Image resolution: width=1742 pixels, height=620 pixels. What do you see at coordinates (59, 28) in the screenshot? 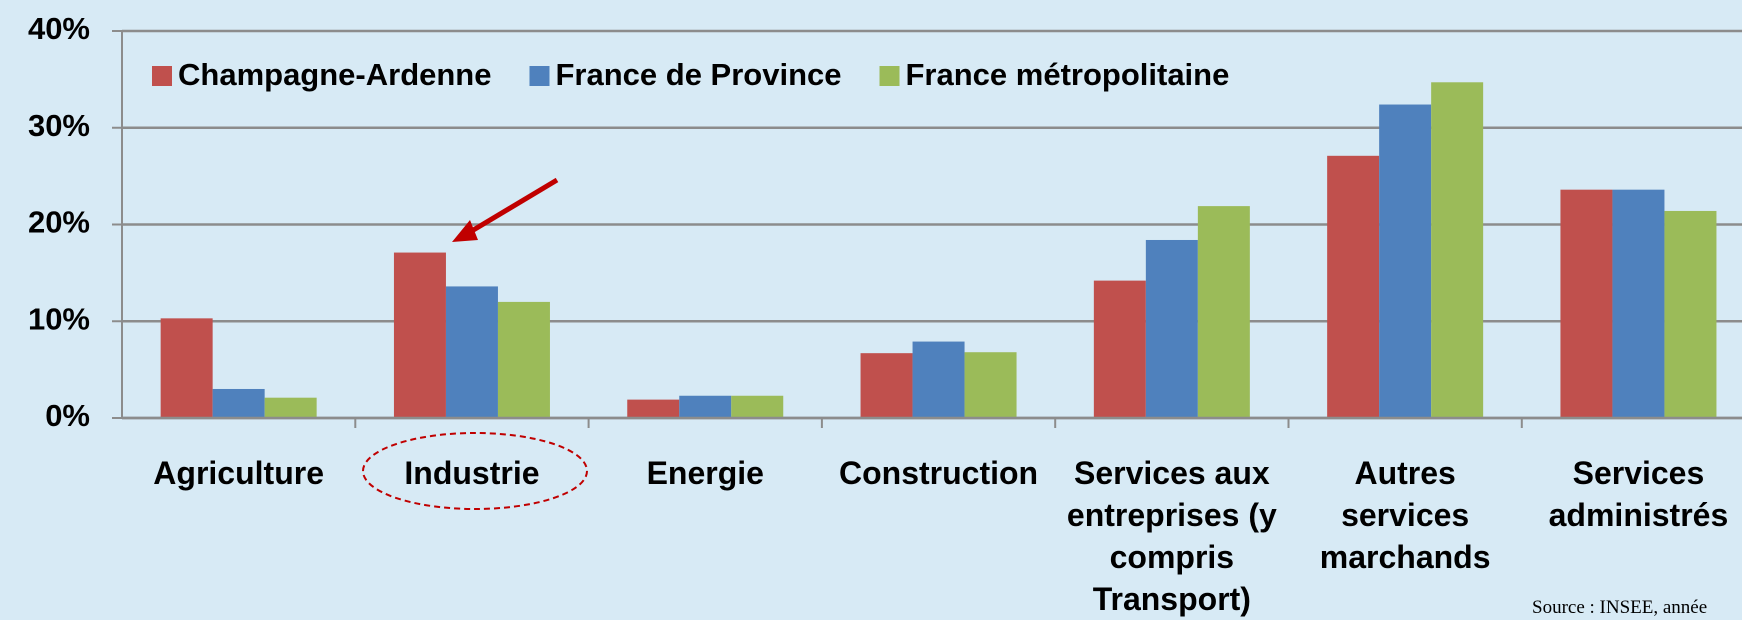
I see `y-tick-label: 40%` at bounding box center [59, 28].